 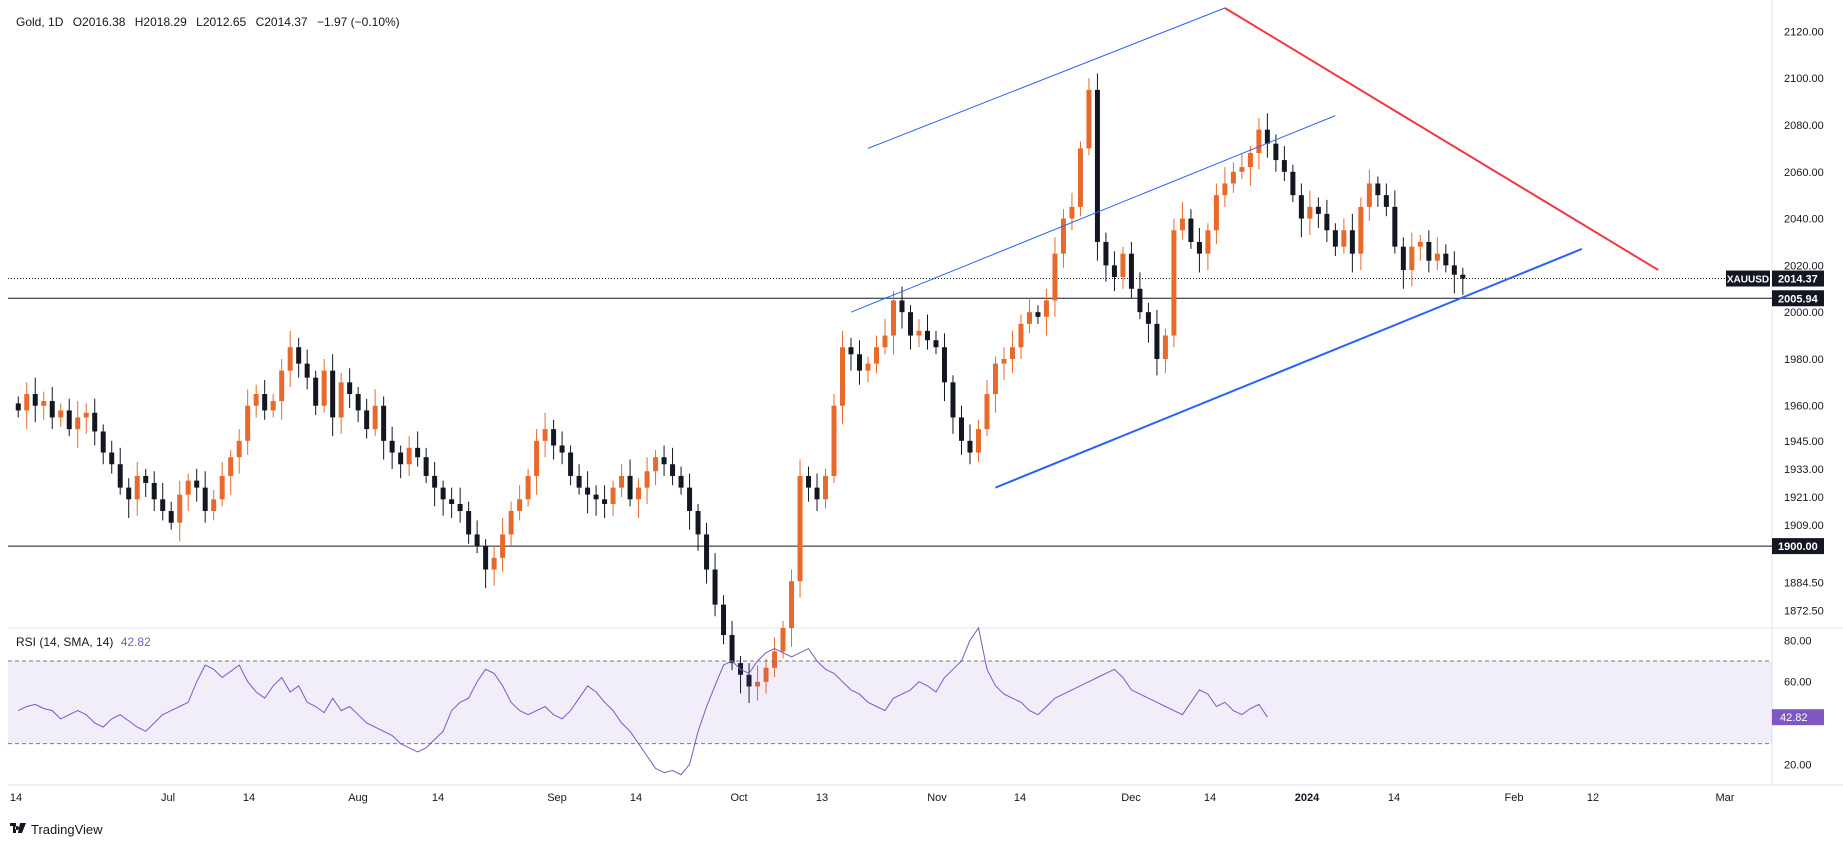 I want to click on brand: TradingView, so click(x=56, y=829).